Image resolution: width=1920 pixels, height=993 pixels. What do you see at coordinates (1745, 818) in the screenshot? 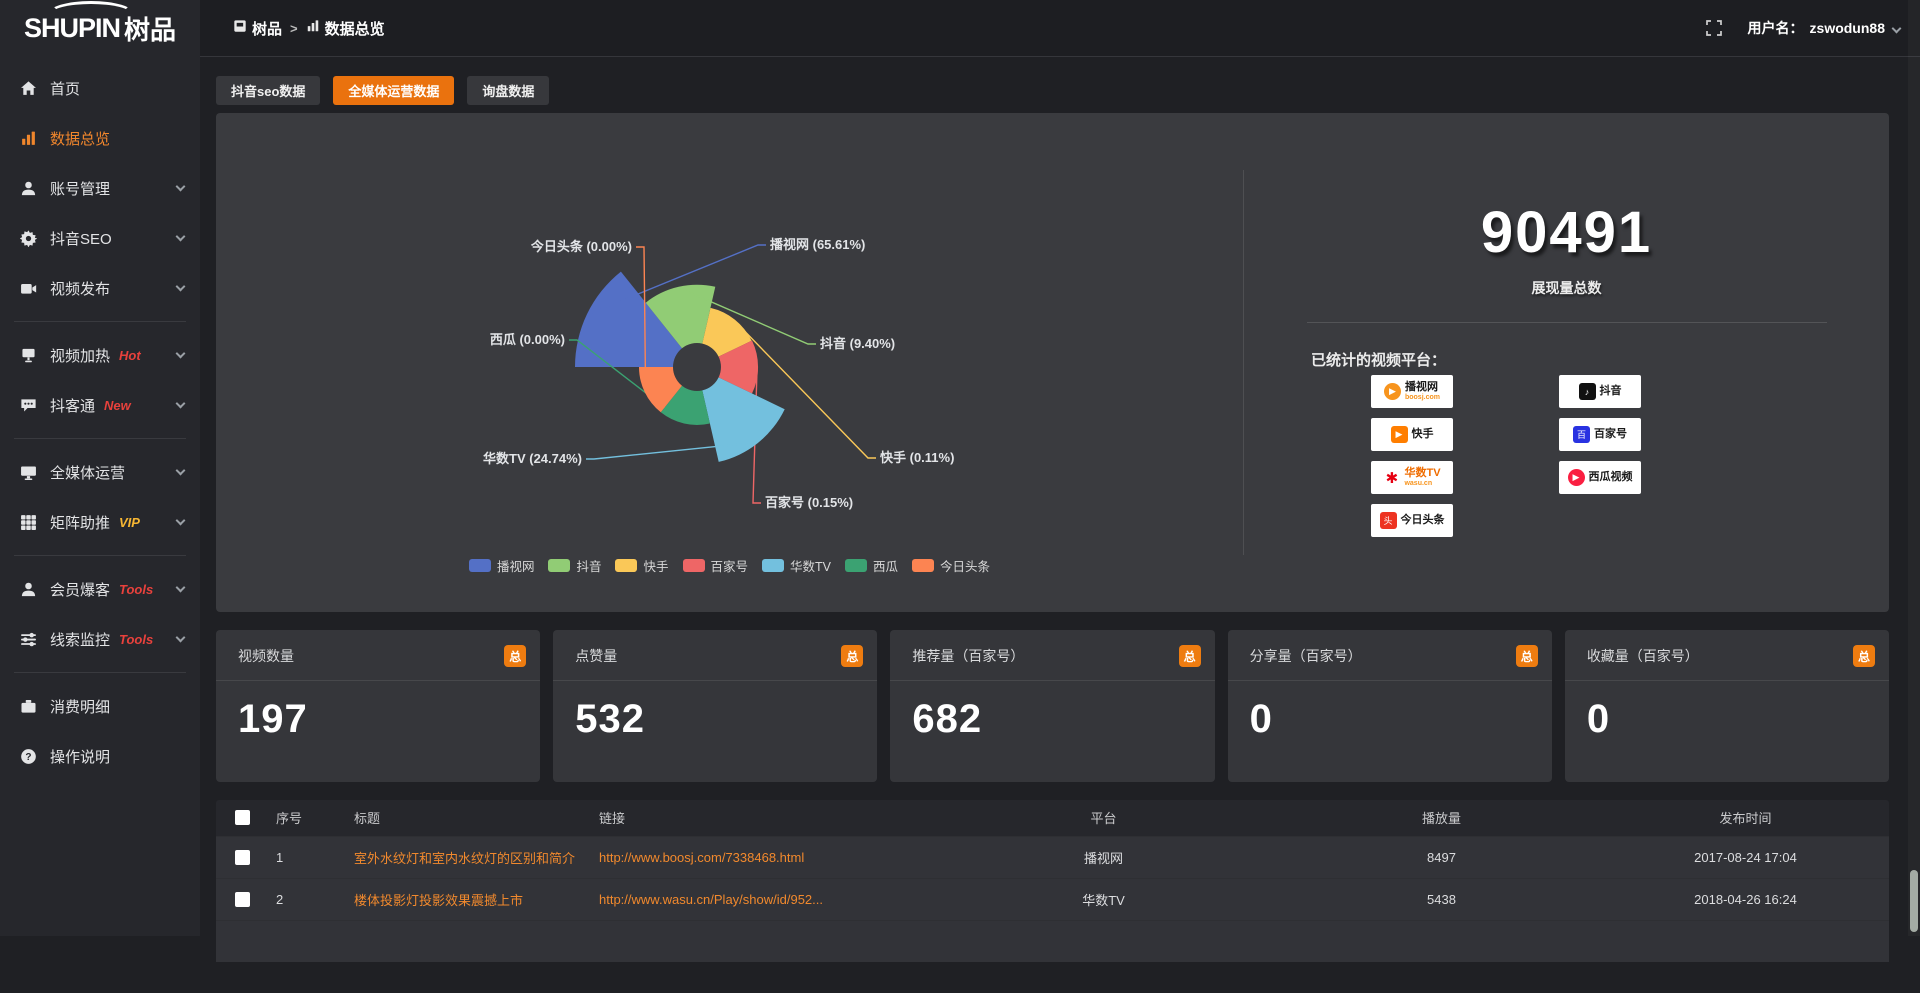
I see `col-time: 发布时间` at bounding box center [1745, 818].